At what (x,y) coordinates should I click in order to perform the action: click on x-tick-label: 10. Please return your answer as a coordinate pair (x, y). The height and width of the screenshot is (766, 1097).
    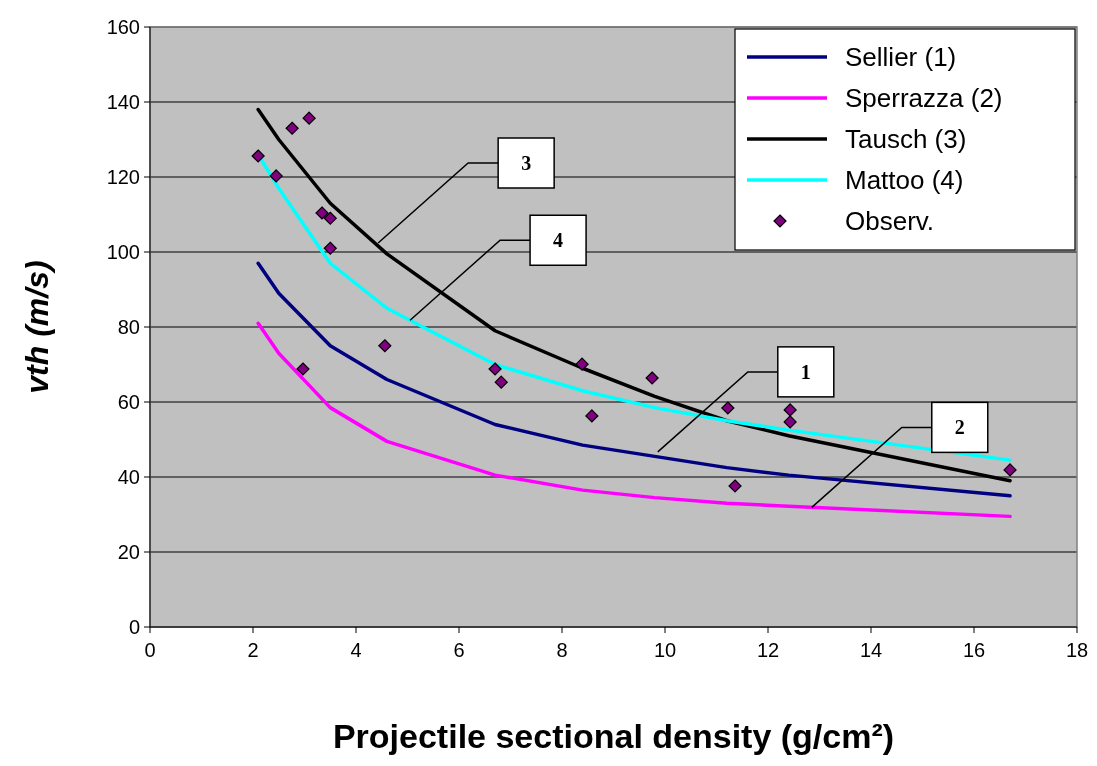
    Looking at the image, I should click on (665, 650).